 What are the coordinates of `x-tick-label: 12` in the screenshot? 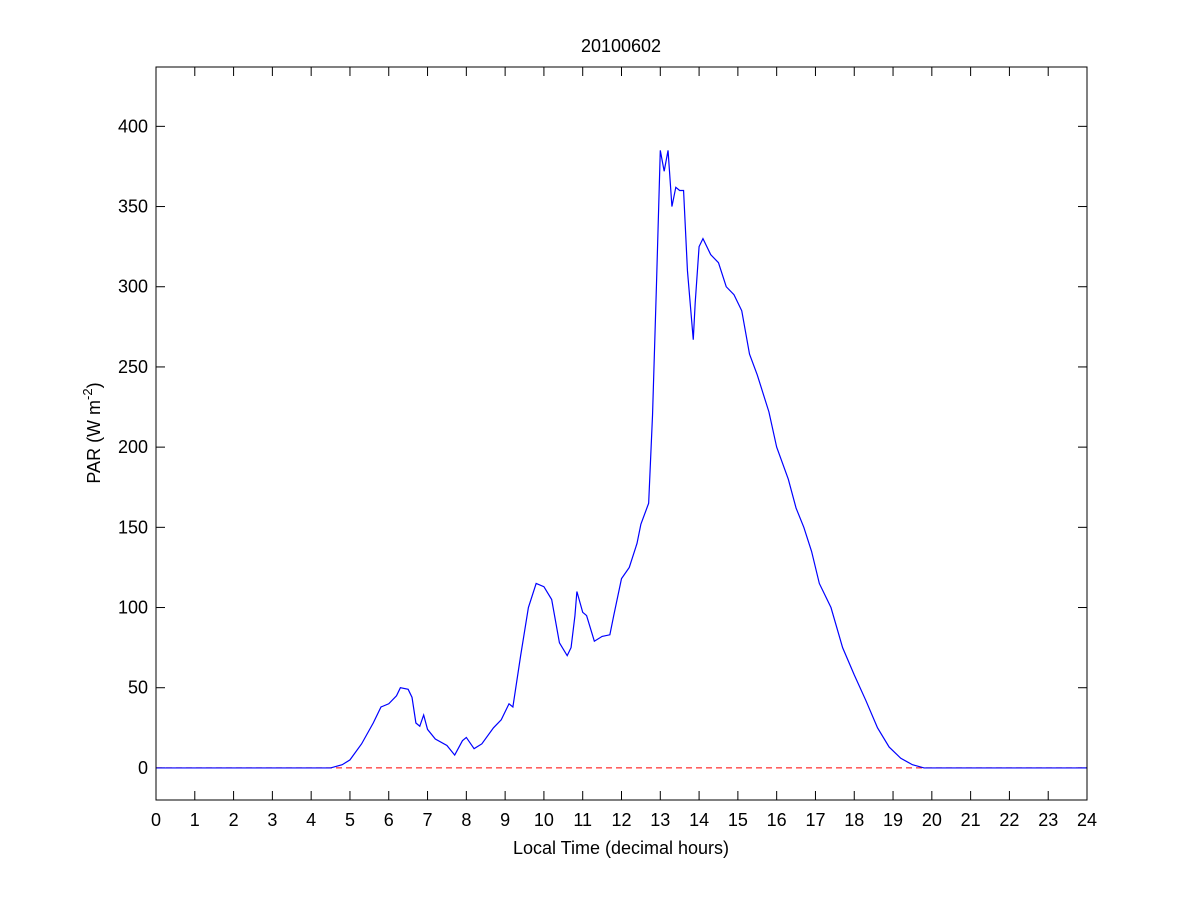 It's located at (621, 820).